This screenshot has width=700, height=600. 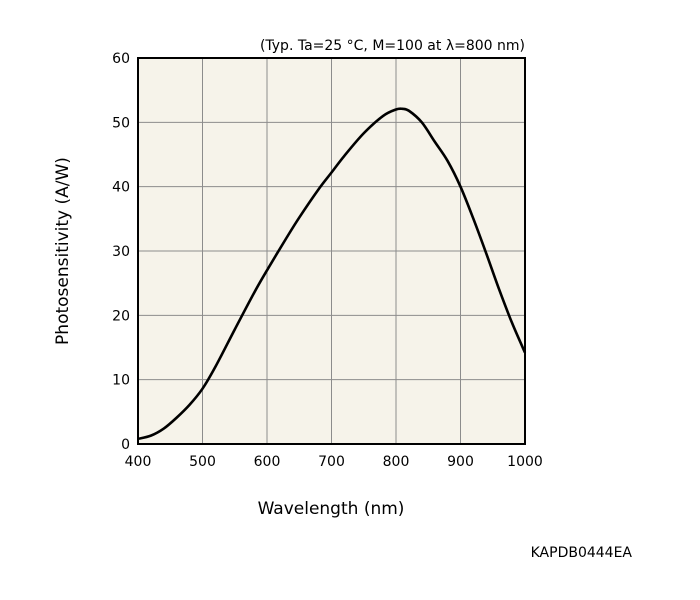 I want to click on x-tick-labels: 400 500 600 700 800 900 1000, so click(x=334, y=462).